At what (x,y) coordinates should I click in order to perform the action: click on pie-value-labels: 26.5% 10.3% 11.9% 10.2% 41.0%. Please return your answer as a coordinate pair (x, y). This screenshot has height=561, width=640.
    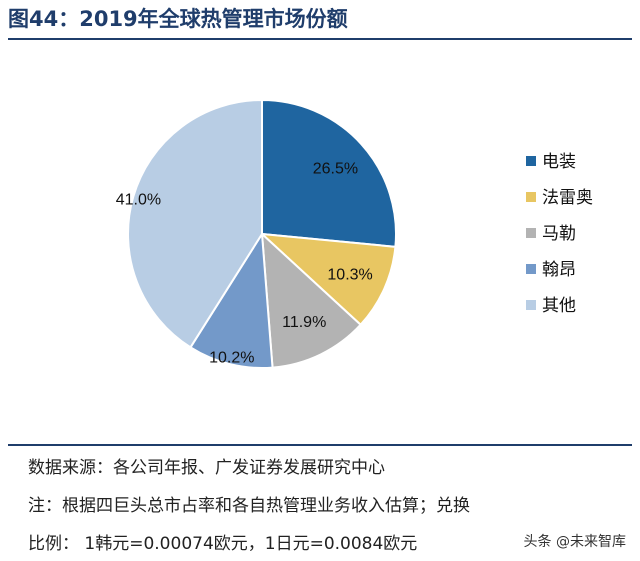
    Looking at the image, I should click on (244, 263).